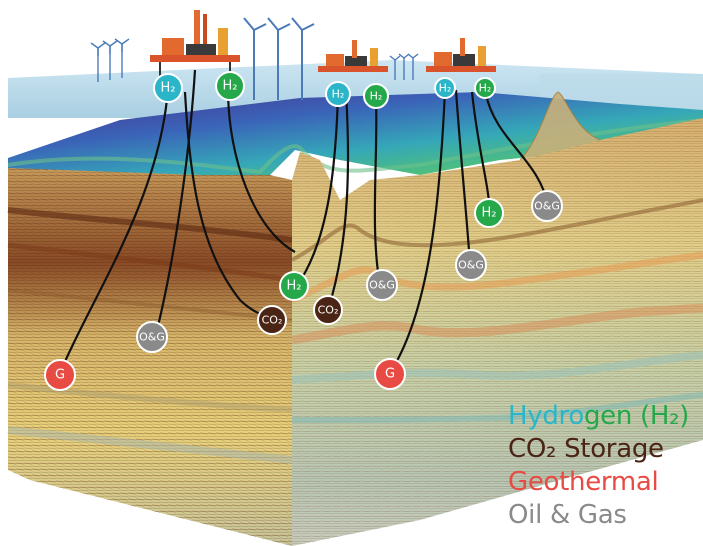 This screenshot has width=703, height=546. I want to click on co2-node-1: CO₂, so click(272, 320).